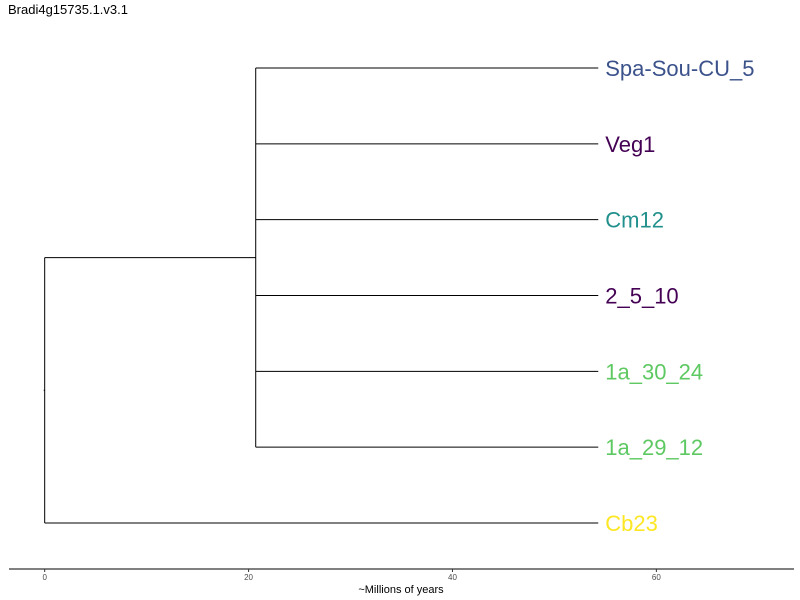 Image resolution: width=800 pixels, height=600 pixels. Describe the element at coordinates (679, 68) in the screenshot. I see `tip-label: Spa-Sou-CU_5` at that location.